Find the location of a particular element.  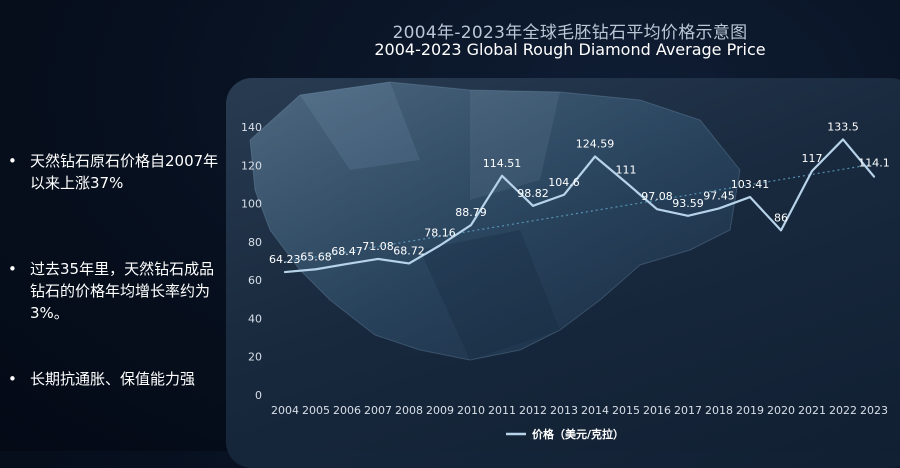

bullet-item: • 过去35年里，天然钻石成品钻石的价格年均增长率约为3%。 is located at coordinates (115, 291).